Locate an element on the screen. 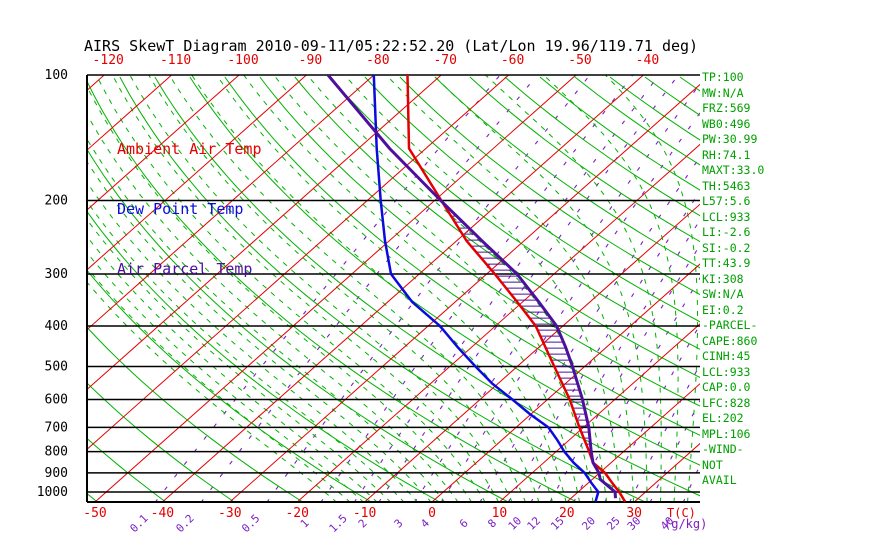  stats-line: AVAIL is located at coordinates (719, 480).